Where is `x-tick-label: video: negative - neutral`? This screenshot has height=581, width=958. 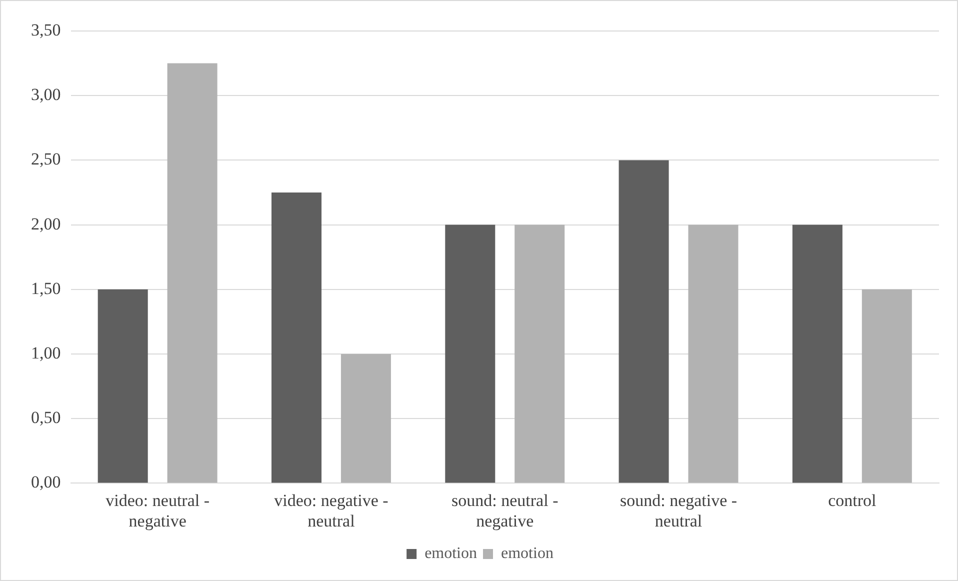 x-tick-label: video: negative - neutral is located at coordinates (331, 510).